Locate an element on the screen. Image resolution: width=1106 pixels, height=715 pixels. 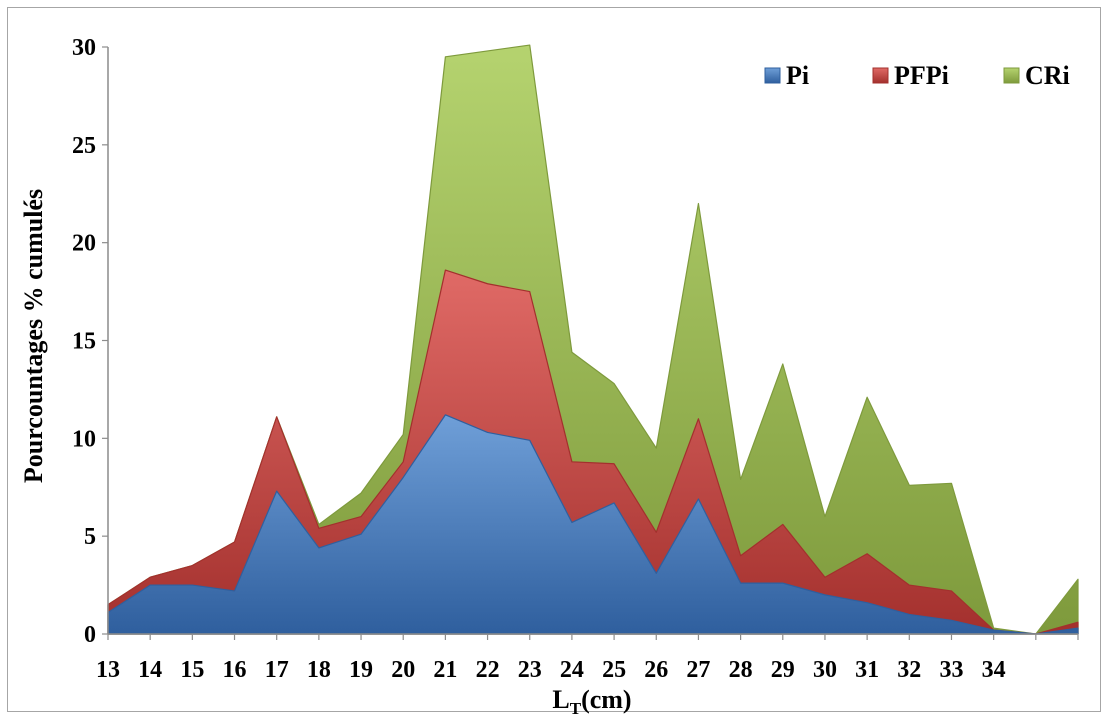
legend-label-pi: Pi is located at coordinates (797, 75).